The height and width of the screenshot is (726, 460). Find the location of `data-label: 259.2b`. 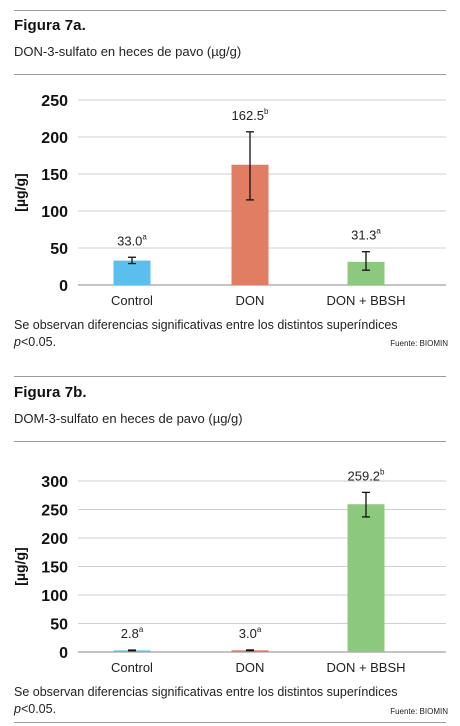

data-label: 259.2b is located at coordinates (367, 475).